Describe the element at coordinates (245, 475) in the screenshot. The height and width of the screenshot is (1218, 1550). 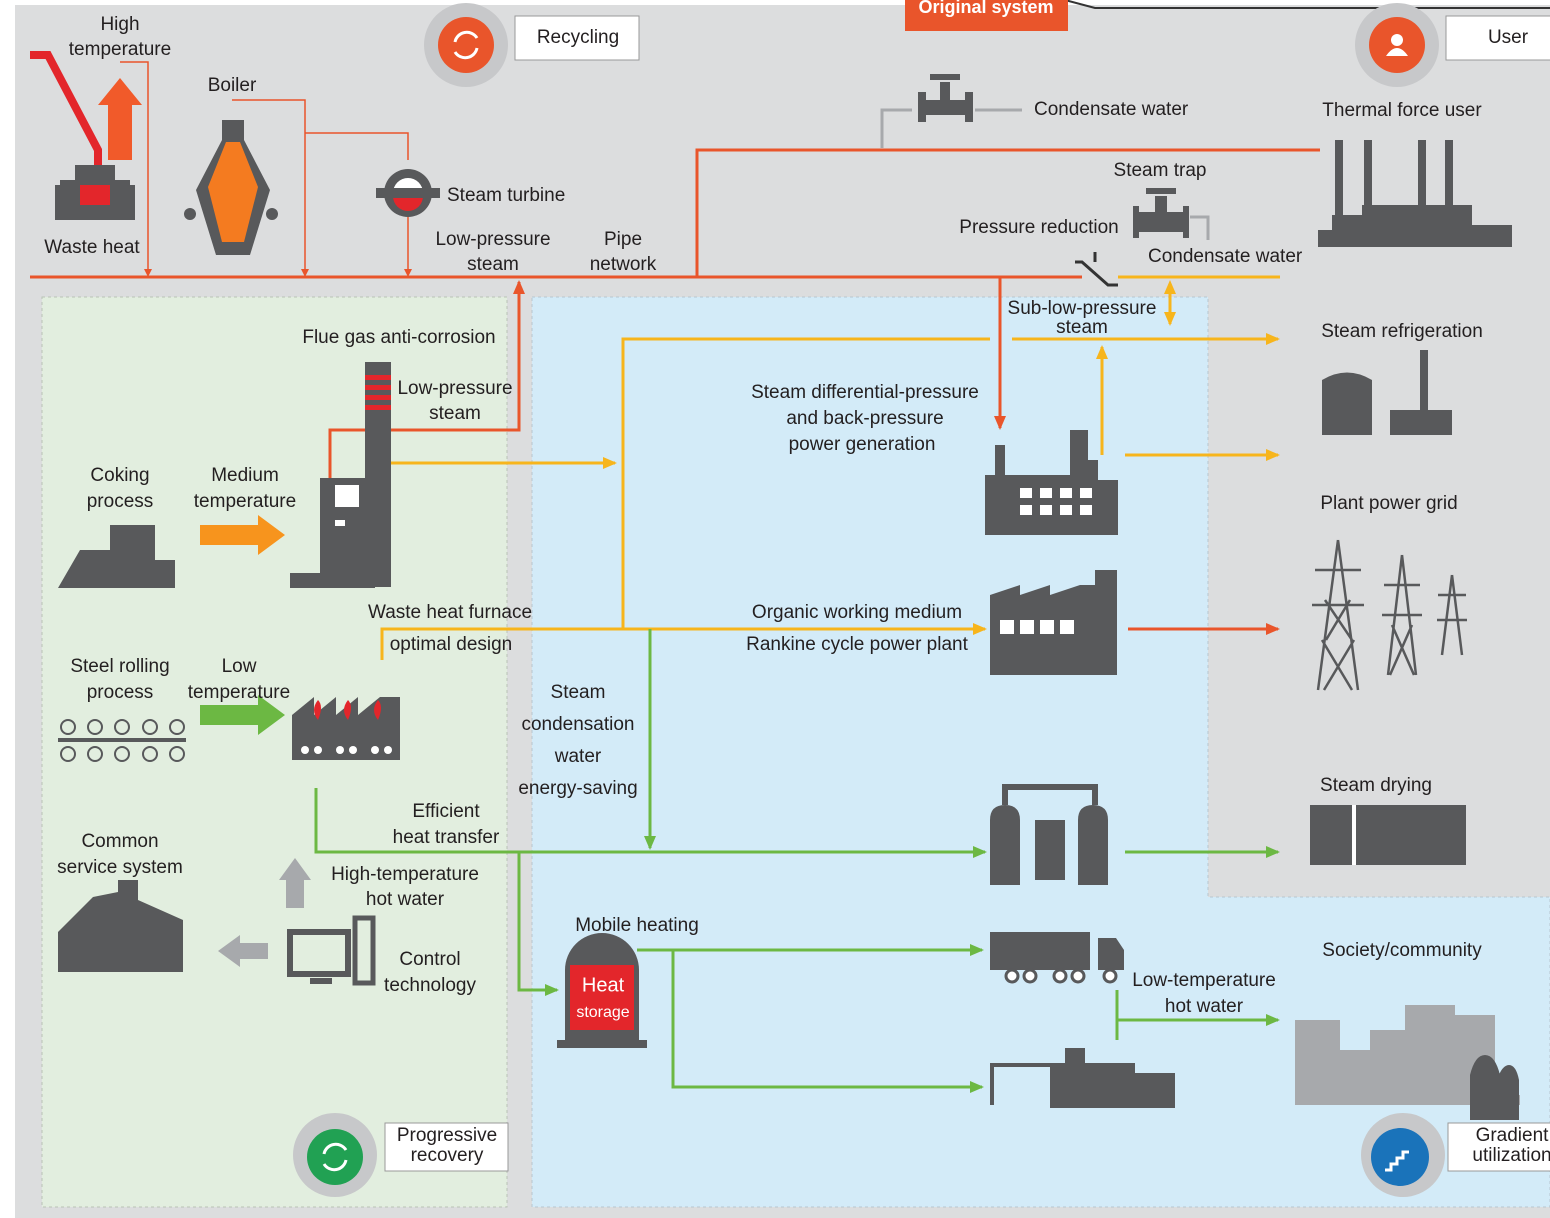
I see `label: Medium` at that location.